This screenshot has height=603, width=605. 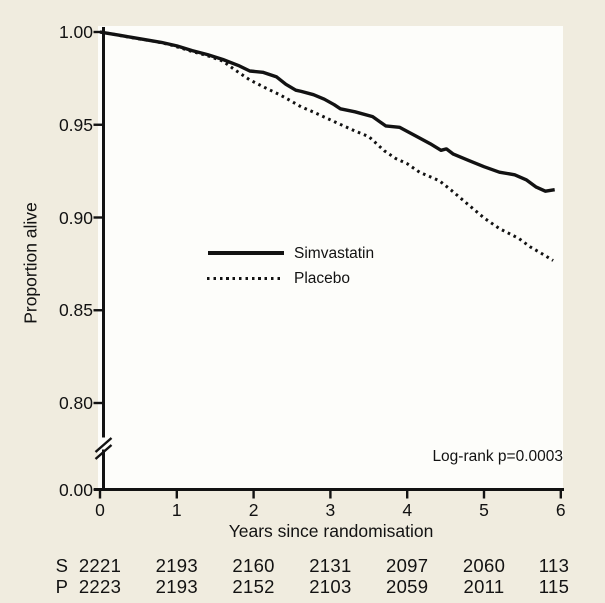 I want to click on legend-label-placebo: Placebo, so click(x=322, y=278).